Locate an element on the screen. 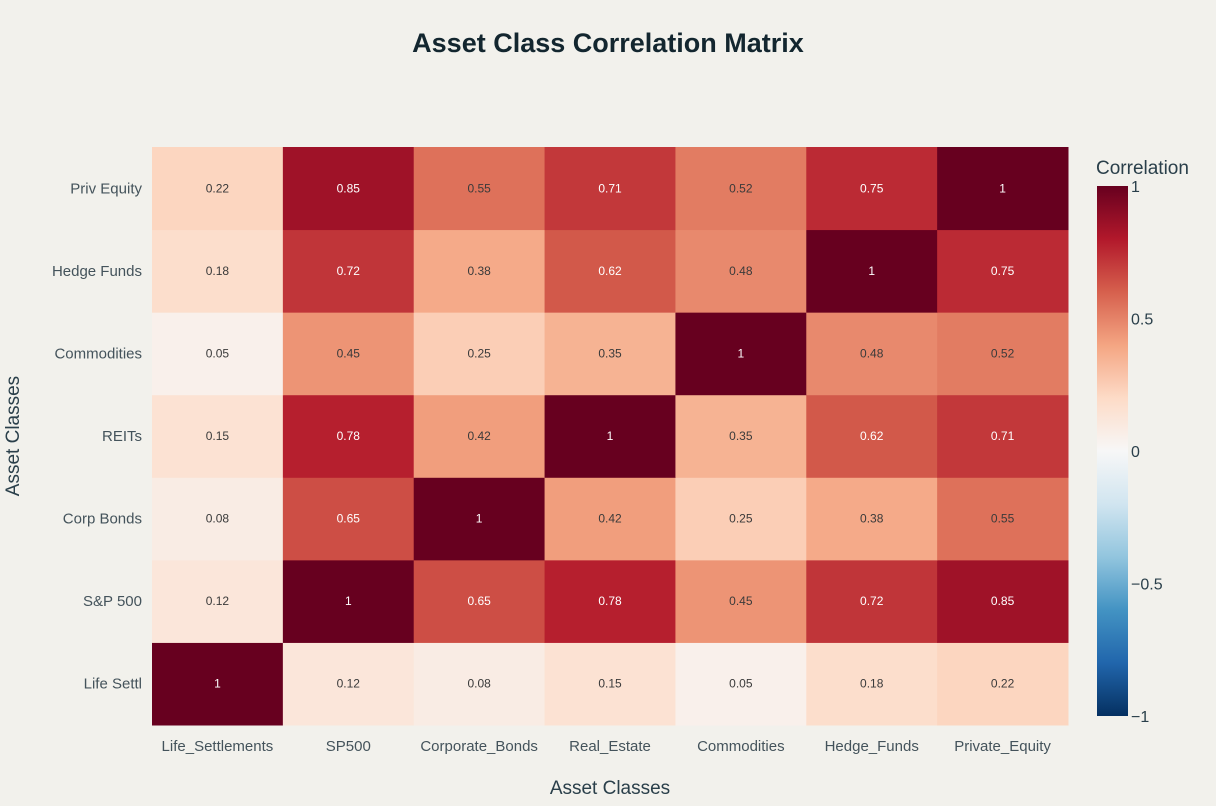 The height and width of the screenshot is (806, 1216). colorbar-title: Correlation is located at coordinates (1142, 168).